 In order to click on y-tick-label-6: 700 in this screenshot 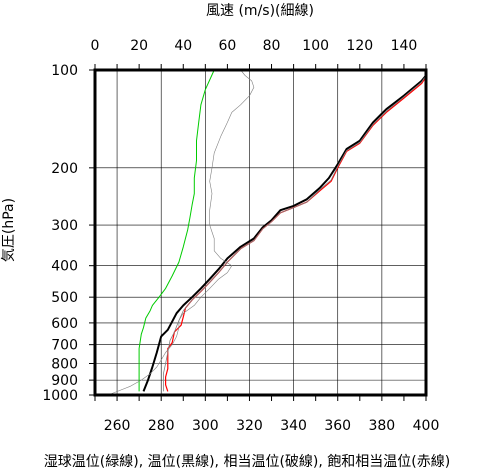, I will do `click(64, 346)`.